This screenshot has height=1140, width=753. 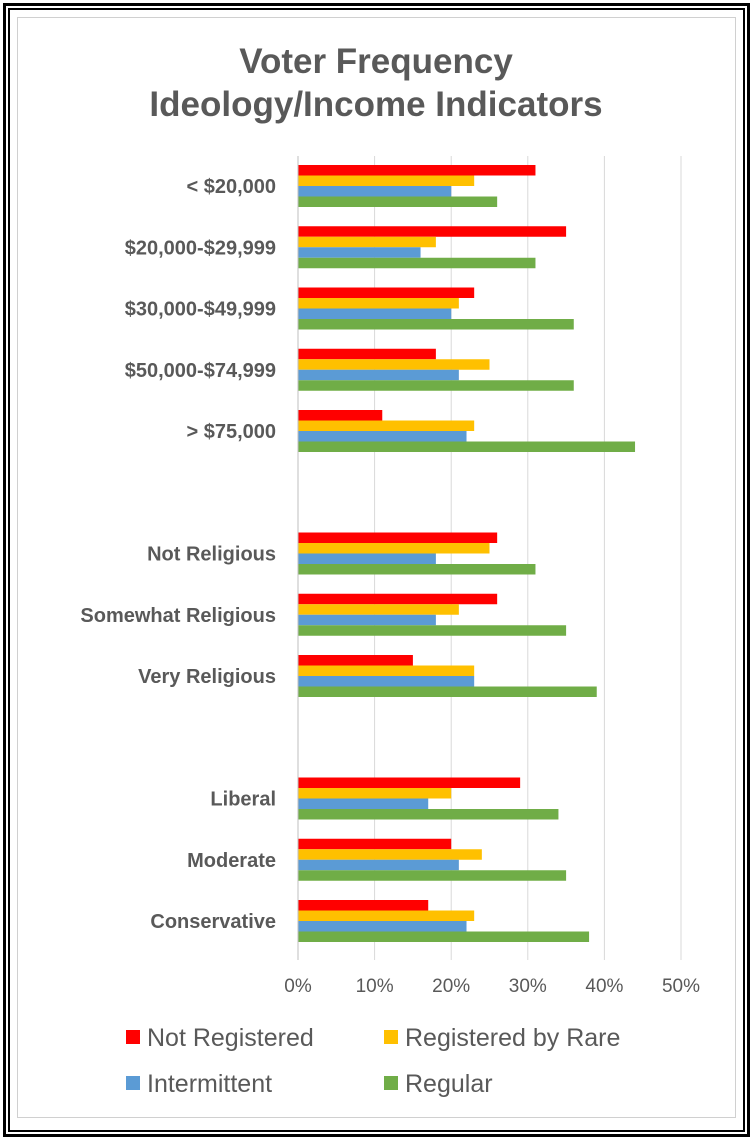 I want to click on category-label: $20,000-$29,999, so click(x=200, y=248).